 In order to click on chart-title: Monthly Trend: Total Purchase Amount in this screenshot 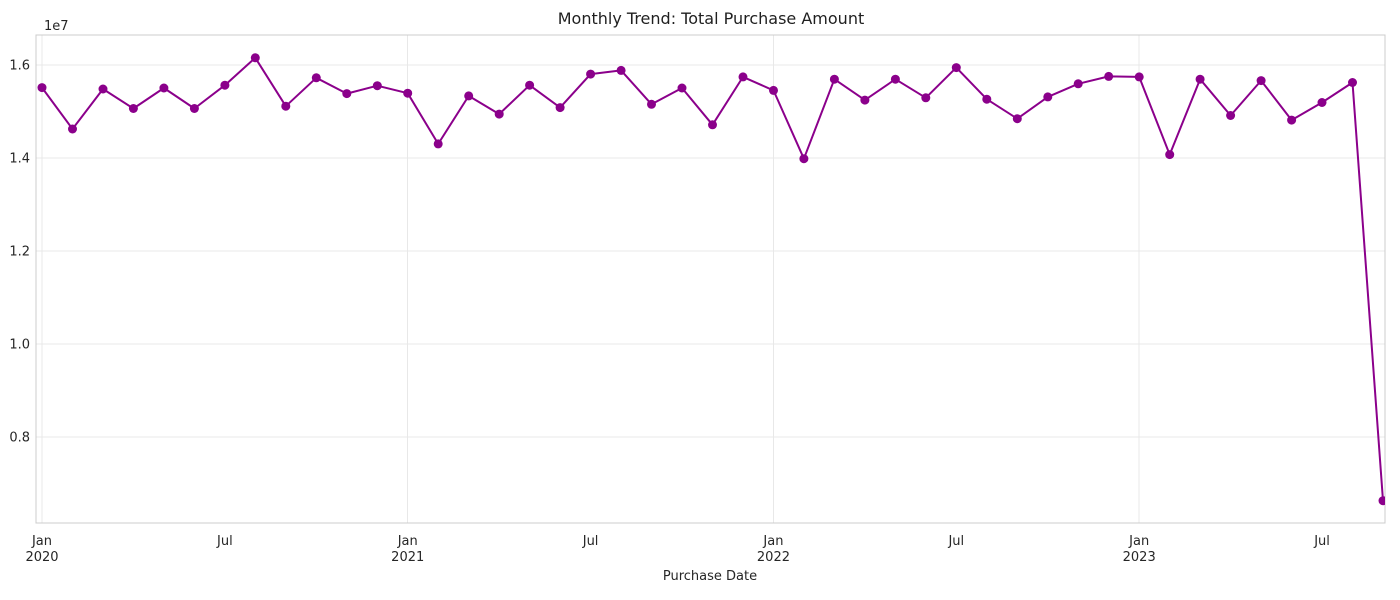, I will do `click(711, 18)`.